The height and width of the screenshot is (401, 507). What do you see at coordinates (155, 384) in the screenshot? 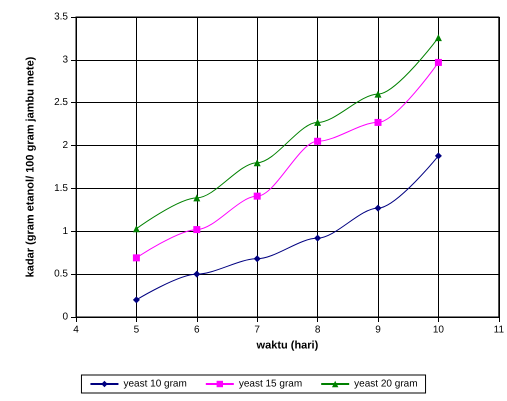
I see `legend-label: yeast 10 gram` at bounding box center [155, 384].